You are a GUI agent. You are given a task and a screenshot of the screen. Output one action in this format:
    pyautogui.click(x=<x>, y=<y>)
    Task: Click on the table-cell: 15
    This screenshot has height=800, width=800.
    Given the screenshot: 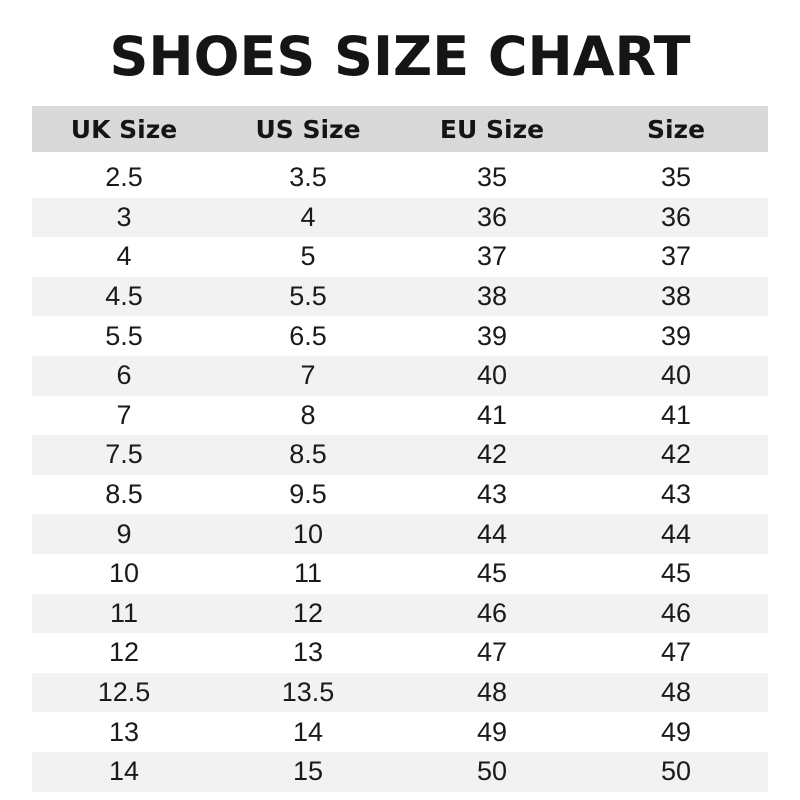 What is the action you would take?
    pyautogui.click(x=308, y=771)
    